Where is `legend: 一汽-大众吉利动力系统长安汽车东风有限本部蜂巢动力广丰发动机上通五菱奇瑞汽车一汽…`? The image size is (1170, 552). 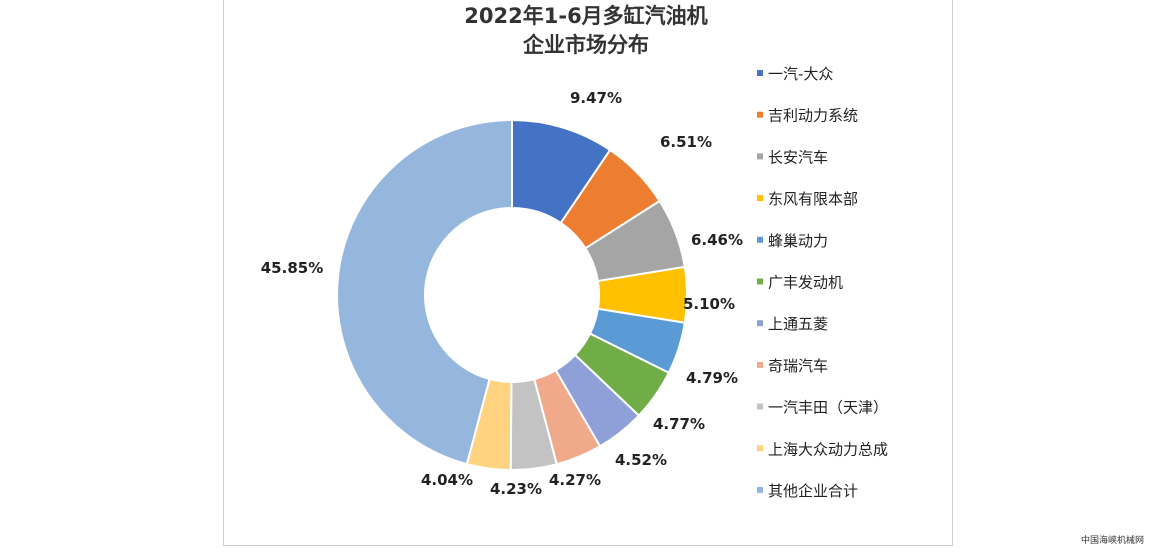
legend: 一汽-大众吉利动力系统长安汽车东风有限本部蜂巢动力广丰发动机上通五菱奇瑞汽车一汽… is located at coordinates (822, 282).